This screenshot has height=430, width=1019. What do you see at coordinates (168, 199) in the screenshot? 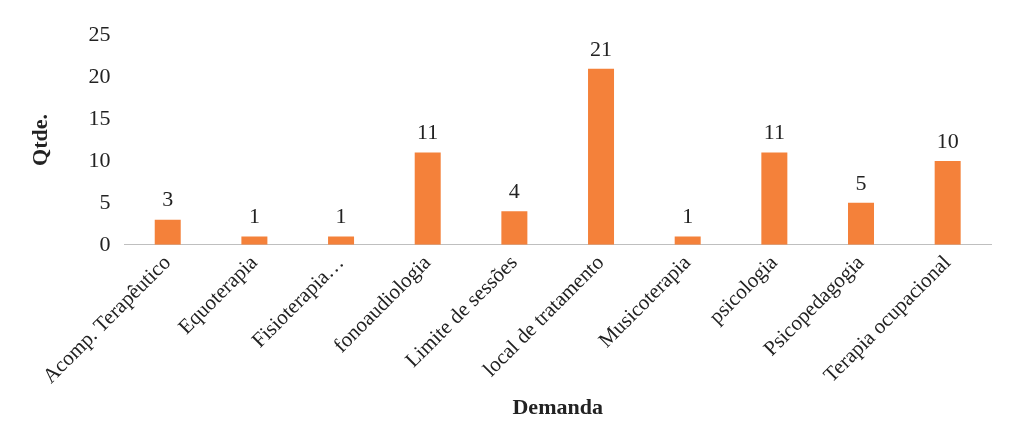
I see `data-label: 3` at bounding box center [168, 199].